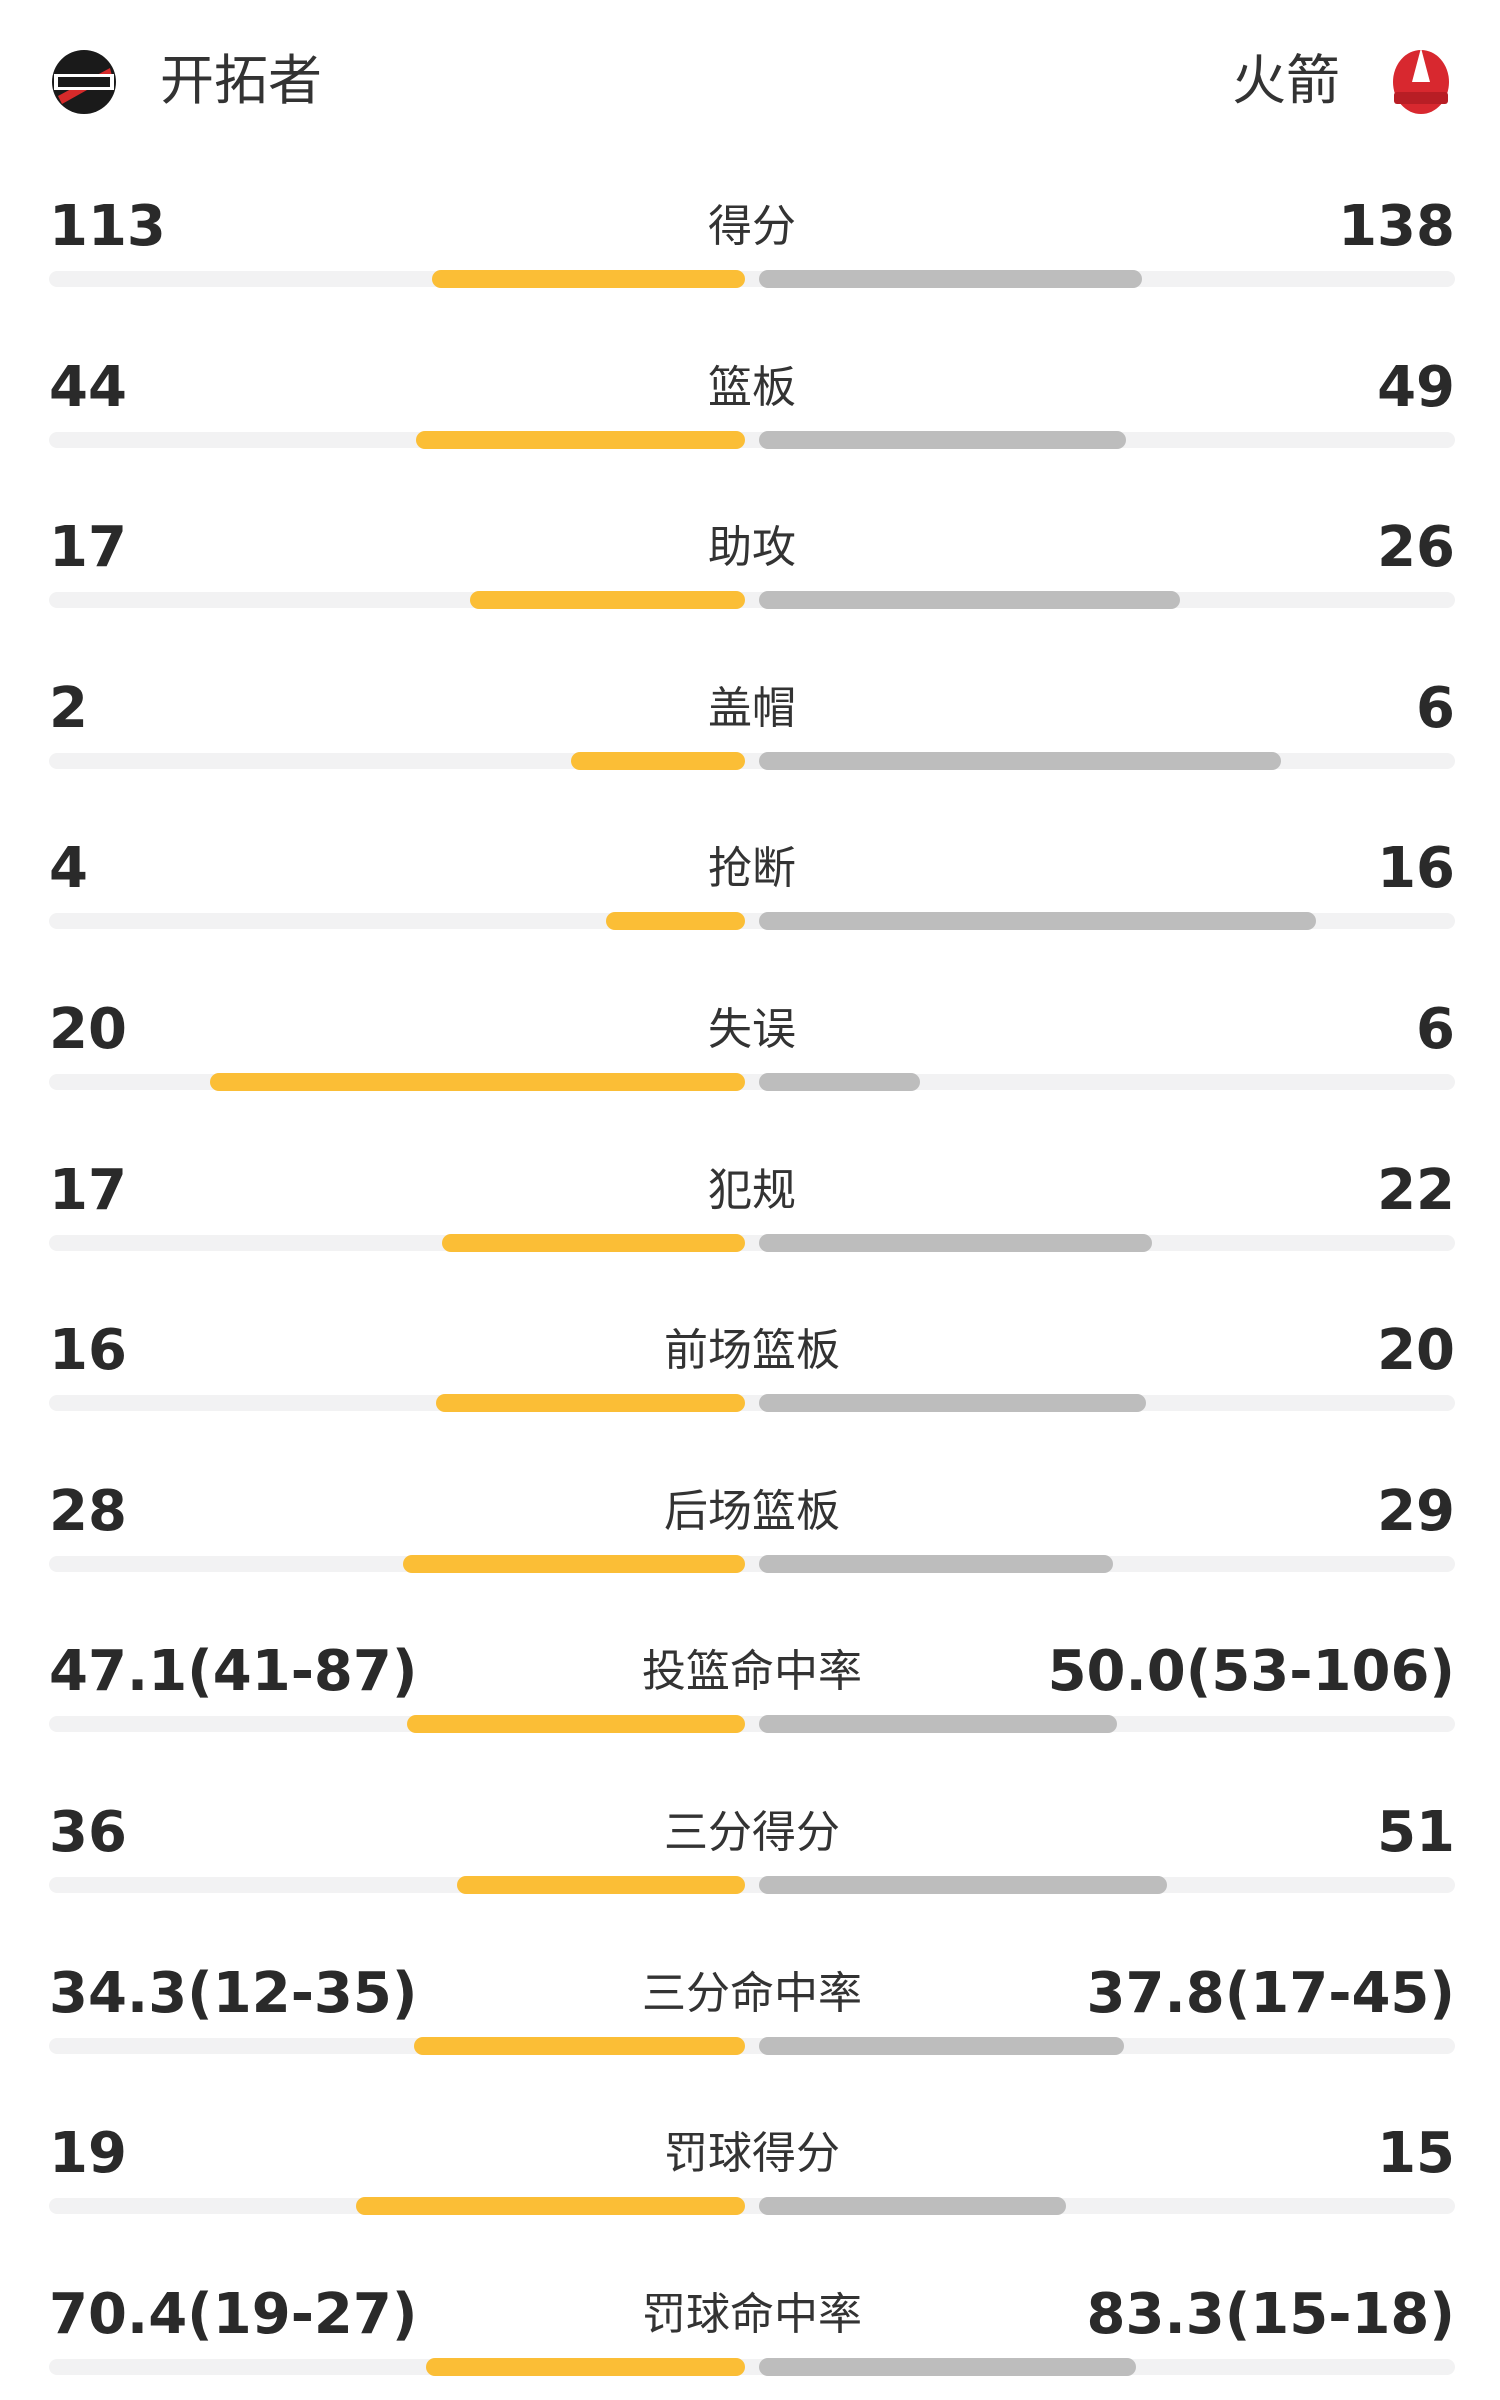 Image resolution: width=1500 pixels, height=2400 pixels. Describe the element at coordinates (752, 1832) in the screenshot. I see `stat-label: 三分得分` at that location.